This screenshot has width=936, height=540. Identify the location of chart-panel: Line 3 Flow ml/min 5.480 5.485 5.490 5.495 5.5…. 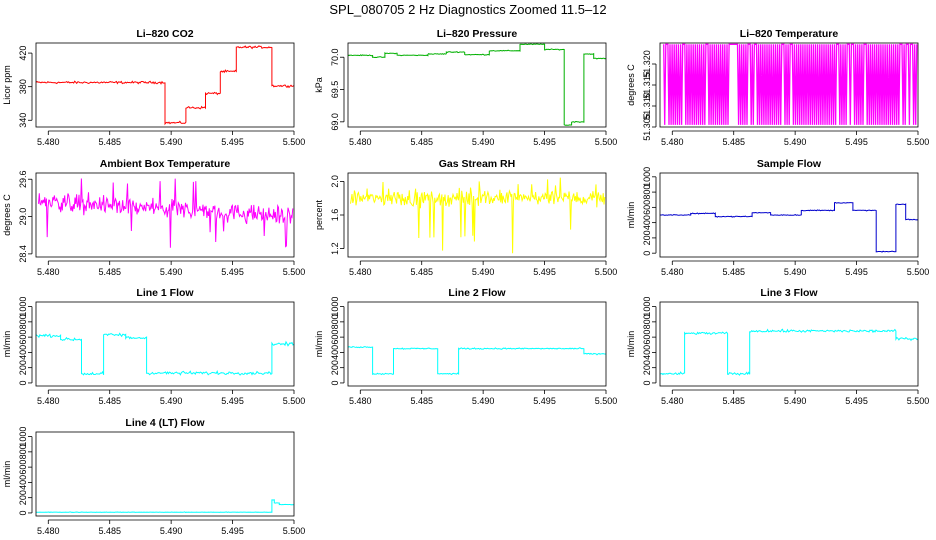
(777, 346).